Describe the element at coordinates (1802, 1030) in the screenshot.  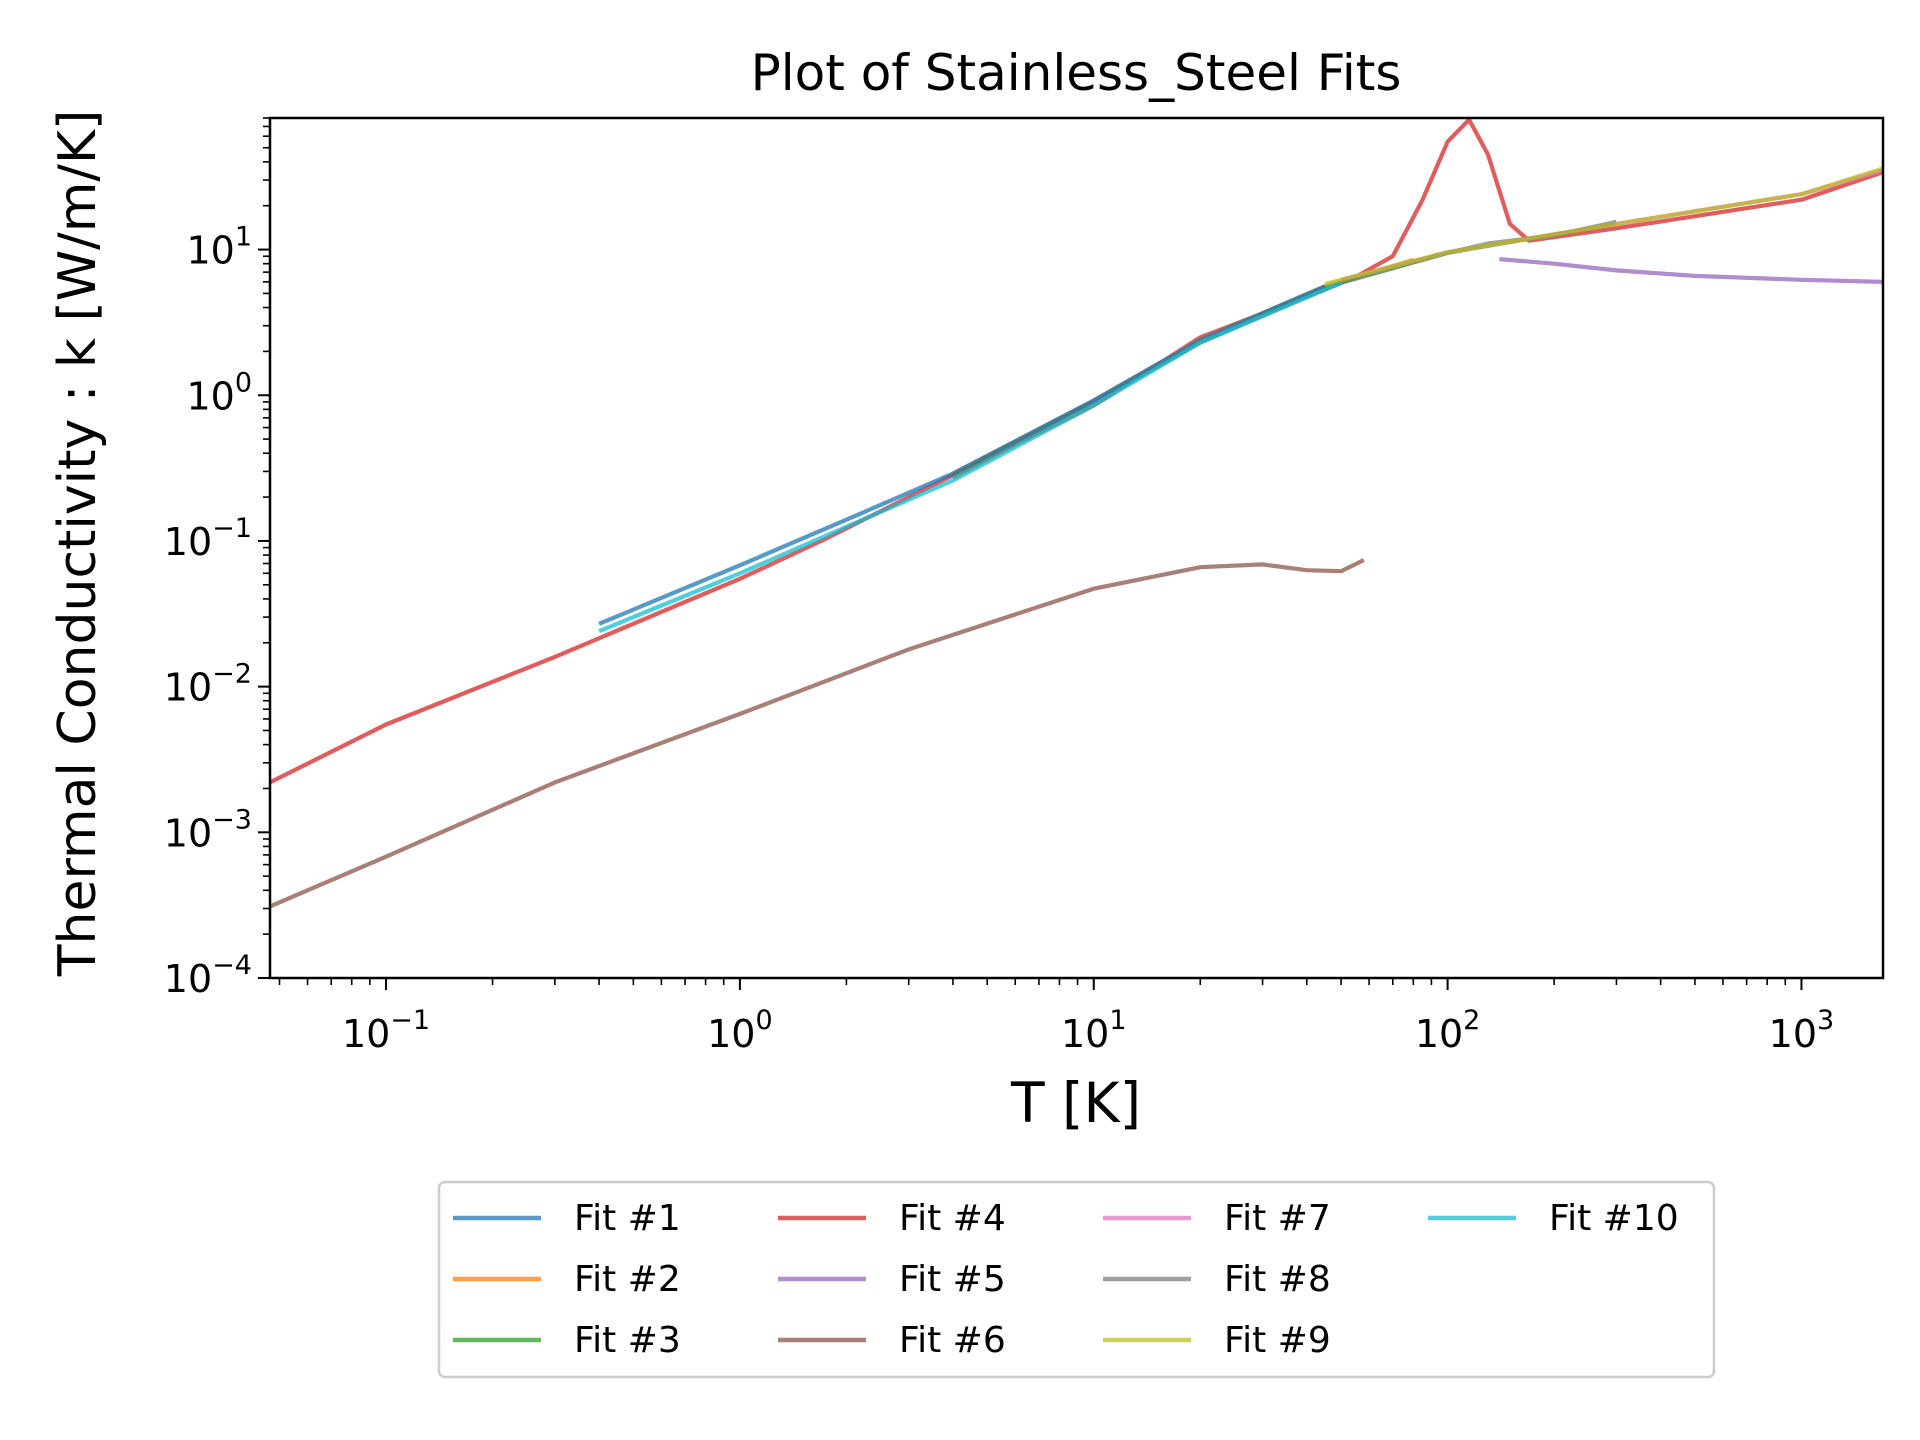
I see `x-tick-label: 10³` at that location.